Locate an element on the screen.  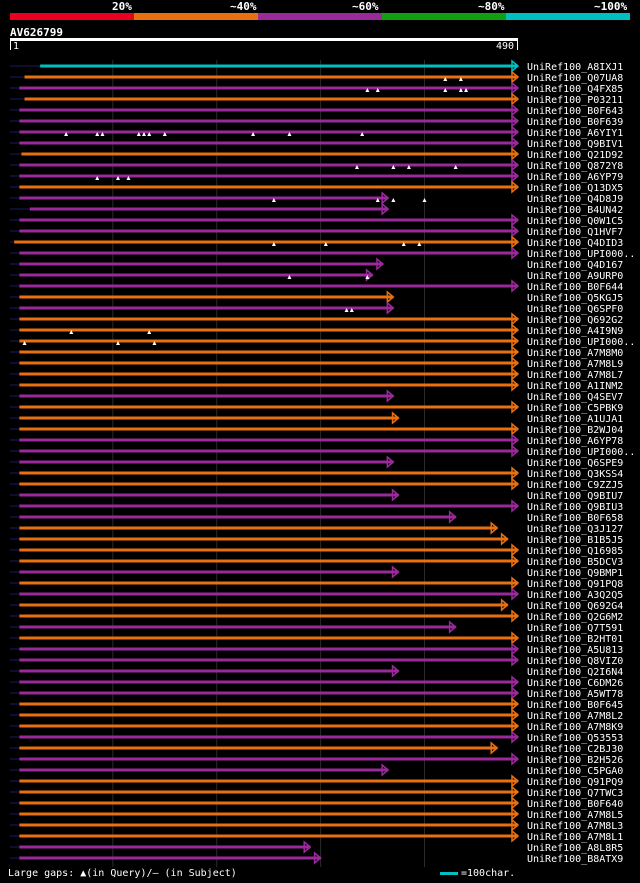
hit-label: UniRef100_A3Q2Q5 is located at coordinates (575, 595).